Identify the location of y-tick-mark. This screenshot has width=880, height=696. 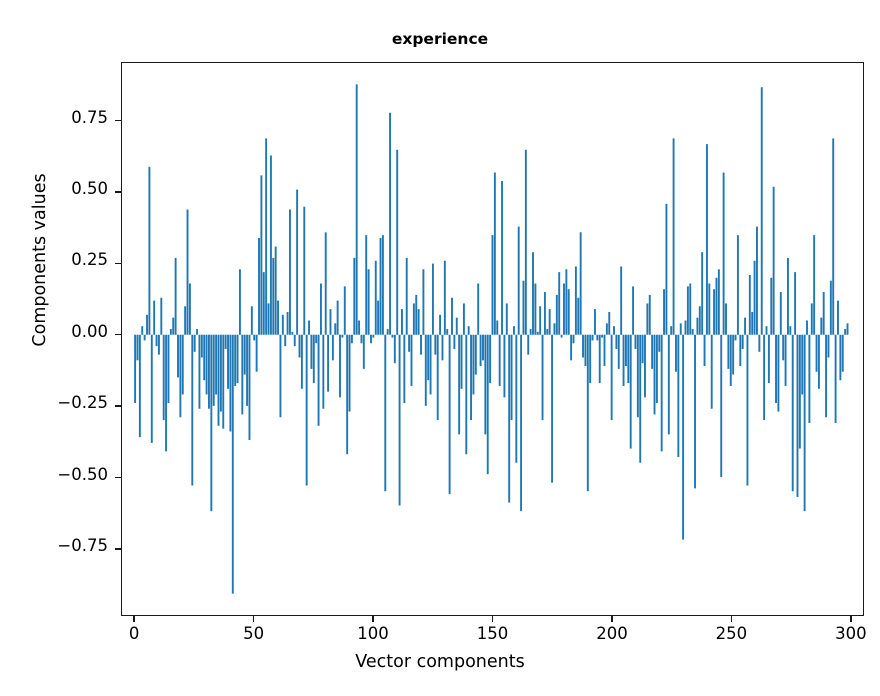
(118, 477).